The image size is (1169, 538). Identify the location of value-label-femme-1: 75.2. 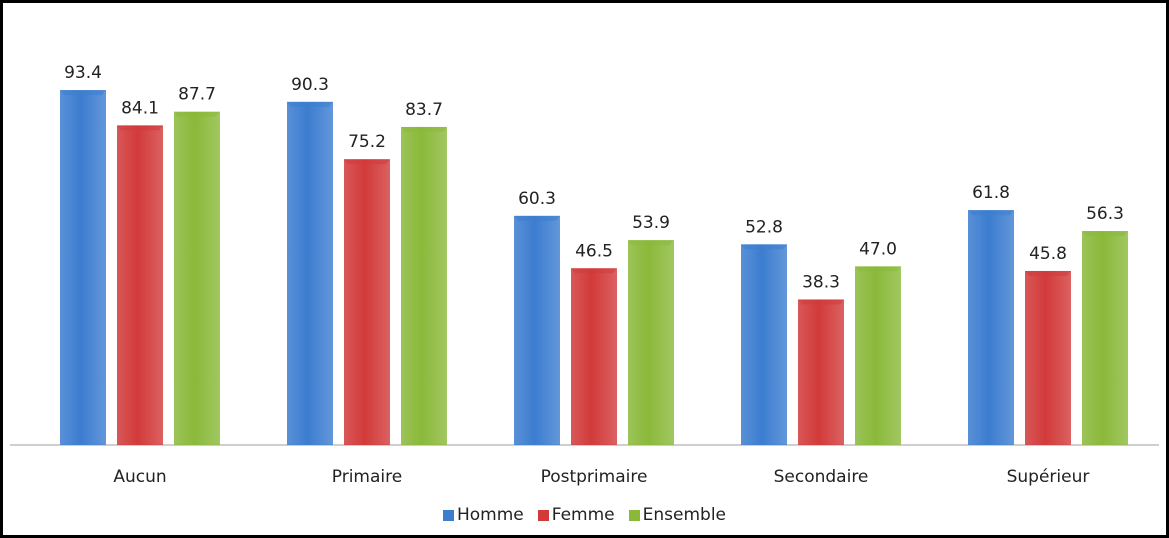
(367, 142).